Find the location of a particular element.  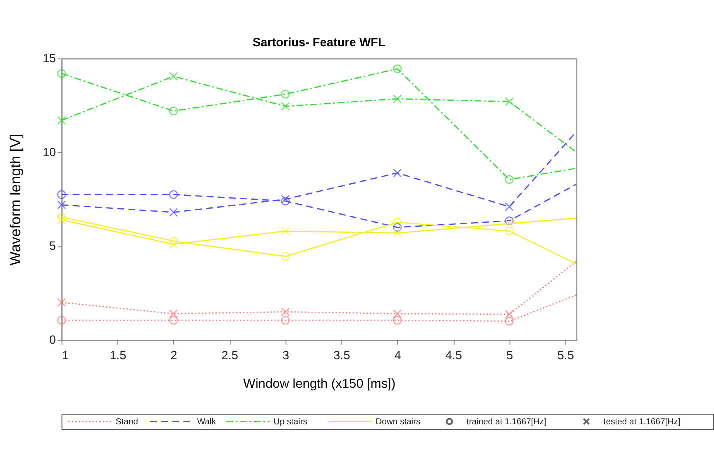

chart-title: Sartorius- Feature WFL is located at coordinates (319, 43).